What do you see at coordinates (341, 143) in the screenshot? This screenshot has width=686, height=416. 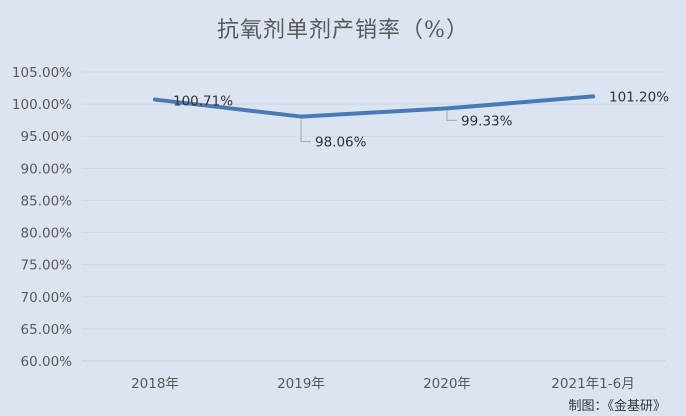 I see `data-label: 98.06%` at bounding box center [341, 143].